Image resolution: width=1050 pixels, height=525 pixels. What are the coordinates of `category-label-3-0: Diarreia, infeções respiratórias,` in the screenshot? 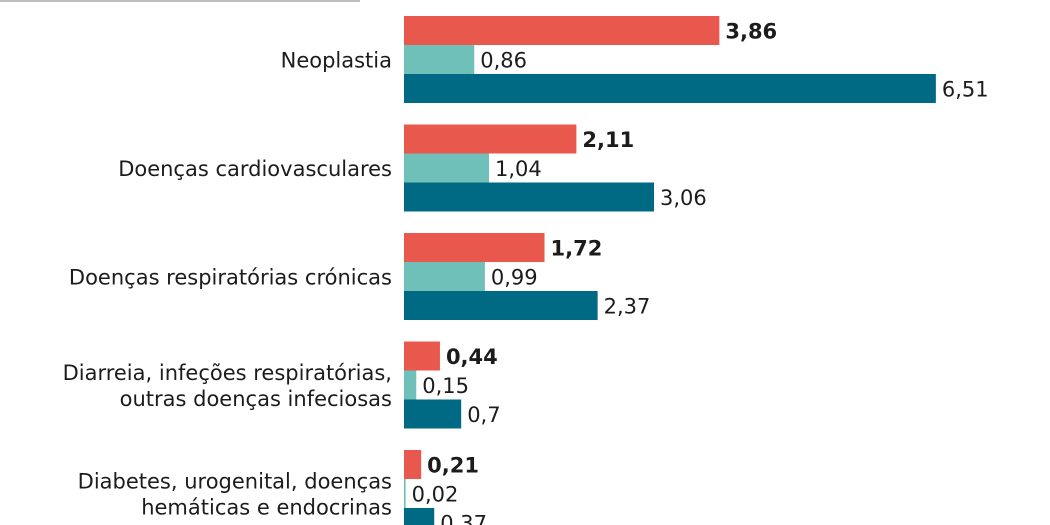 It's located at (227, 373).